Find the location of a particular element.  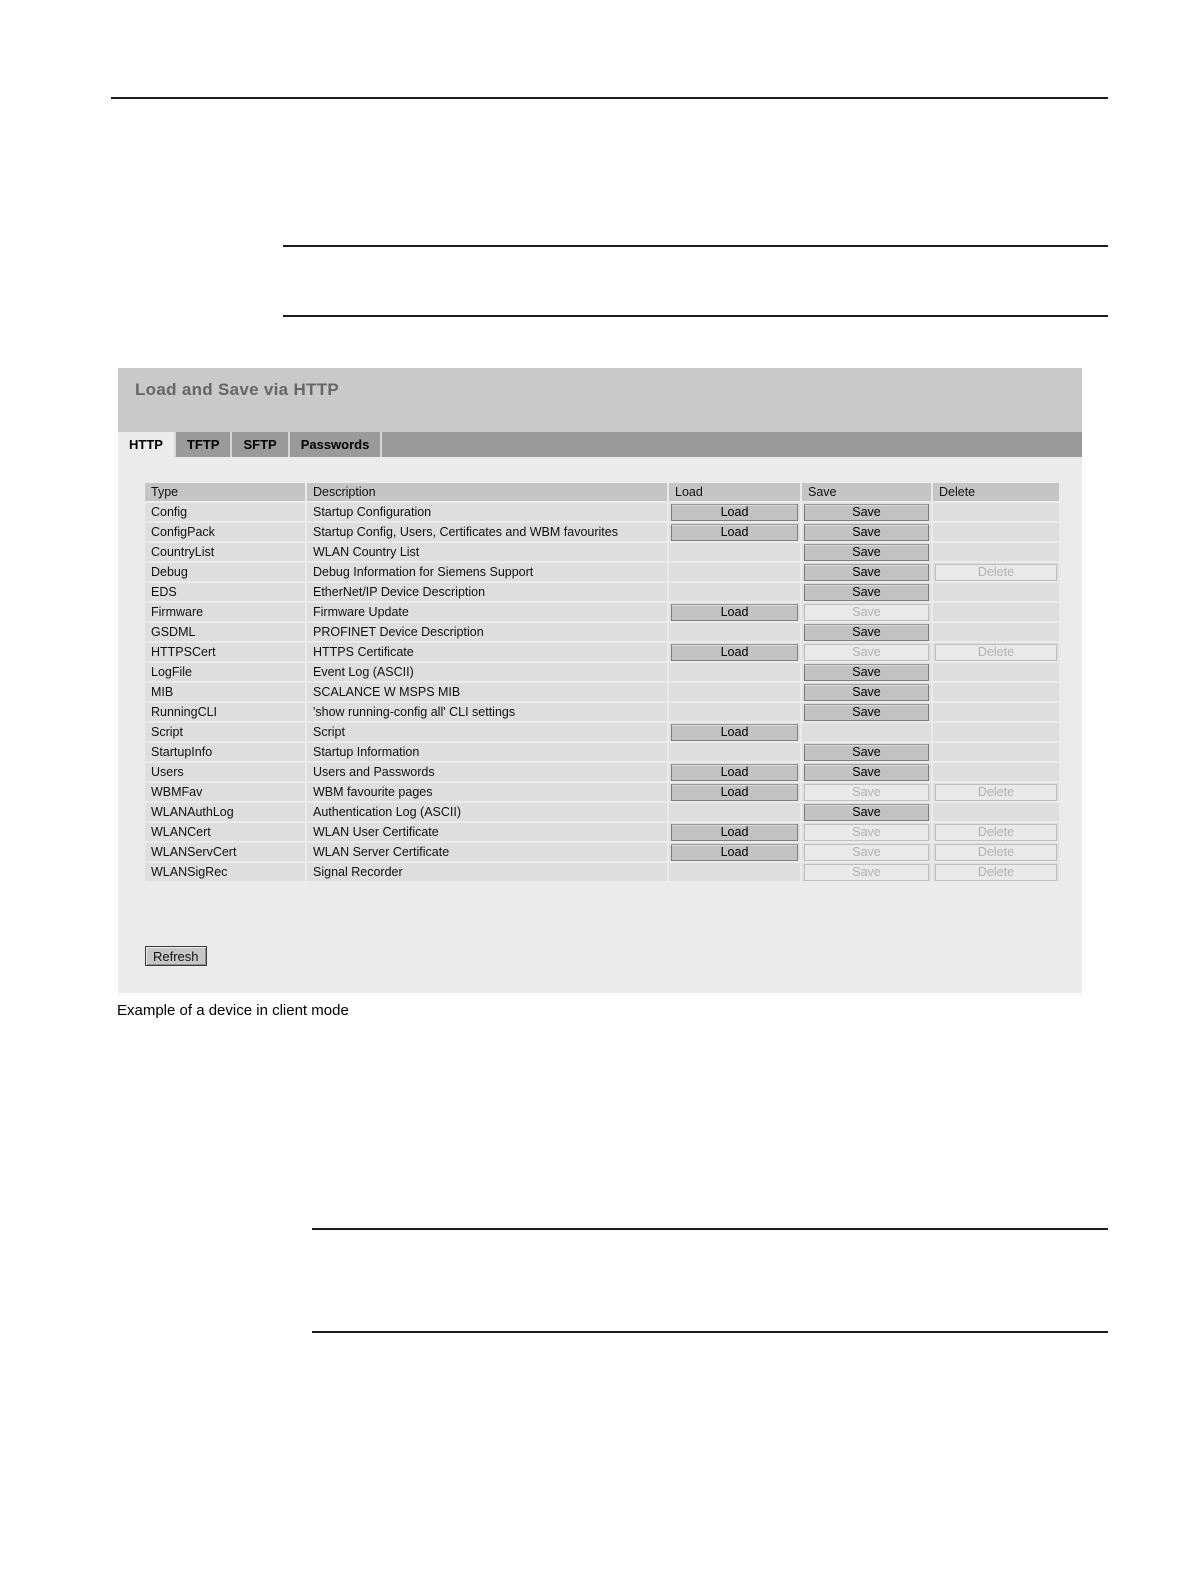

table-row: CountryList WLAN Country List Save is located at coordinates (602, 552).